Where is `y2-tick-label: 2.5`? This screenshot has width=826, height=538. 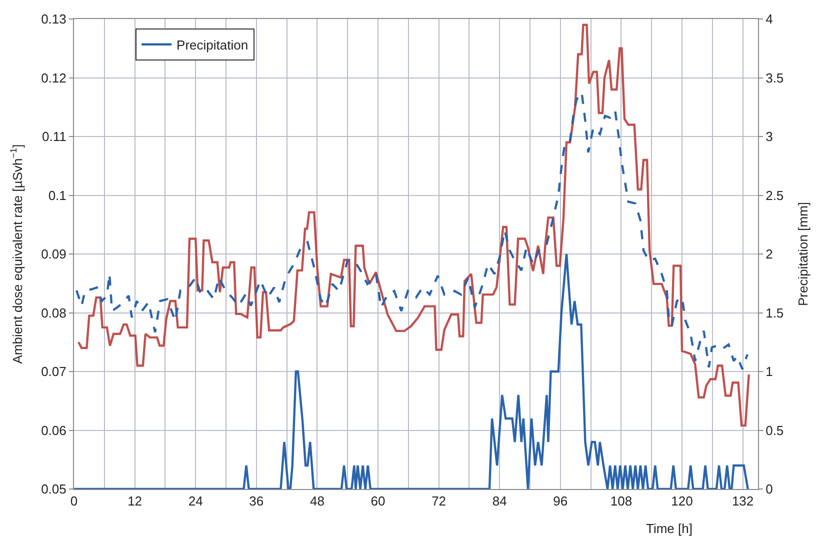
y2-tick-label: 2.5 is located at coordinates (775, 195).